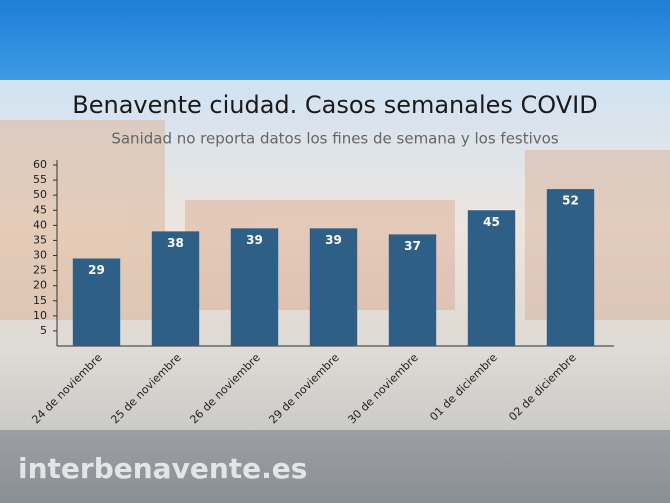  I want to click on y-tick-label: 25, so click(40, 270).